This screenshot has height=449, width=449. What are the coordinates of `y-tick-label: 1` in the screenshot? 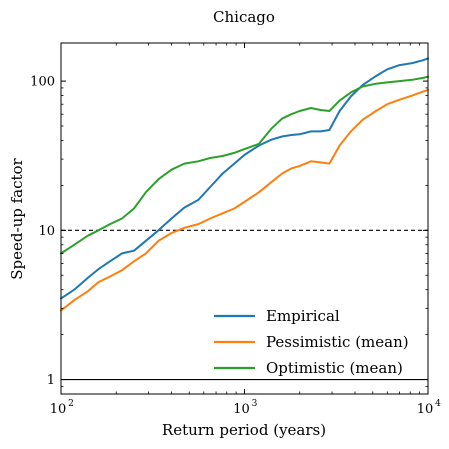 It's located at (51, 380).